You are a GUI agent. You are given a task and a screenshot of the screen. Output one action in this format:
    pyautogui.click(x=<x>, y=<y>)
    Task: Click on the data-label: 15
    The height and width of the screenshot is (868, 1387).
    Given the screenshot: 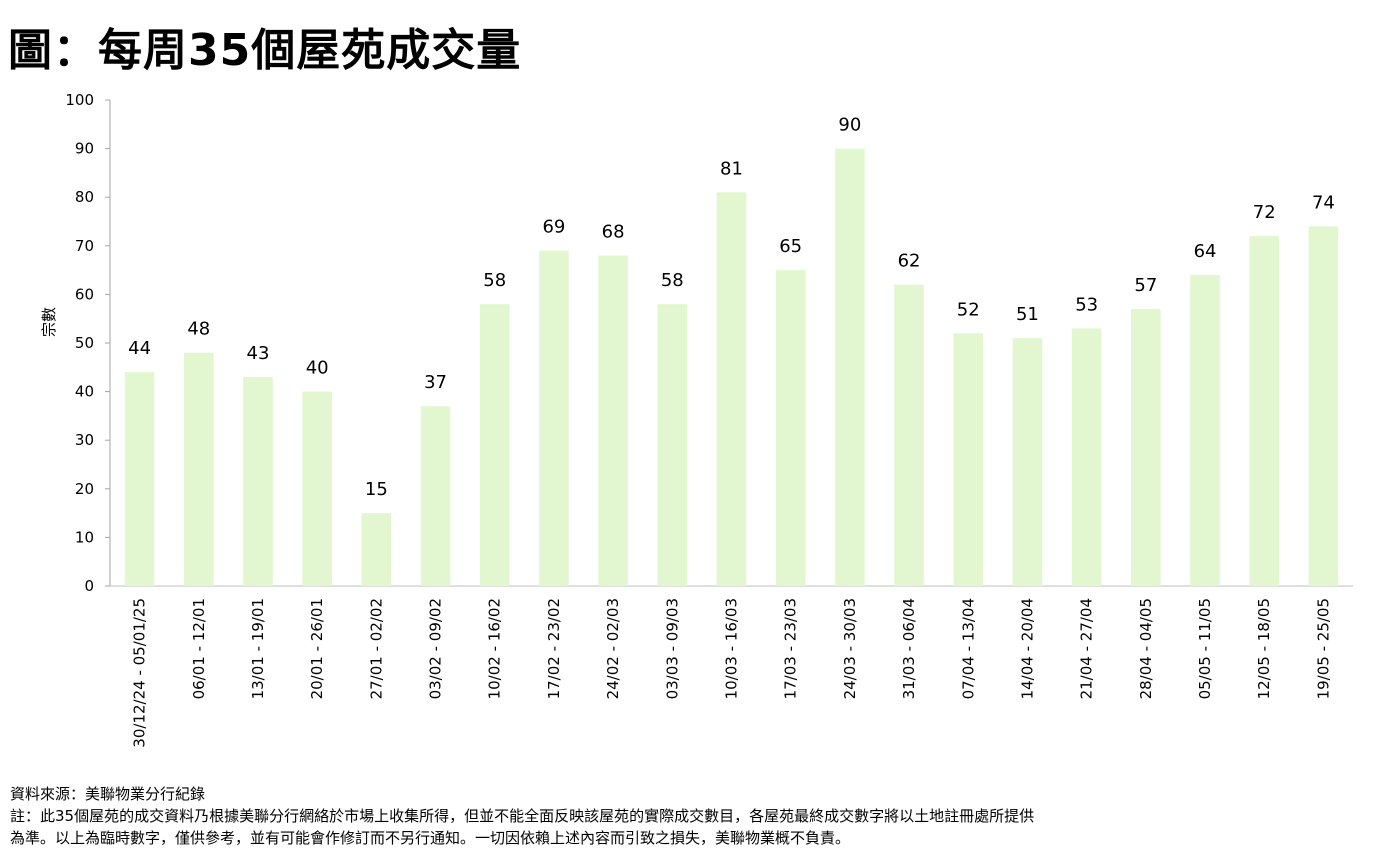 What is the action you would take?
    pyautogui.click(x=376, y=489)
    